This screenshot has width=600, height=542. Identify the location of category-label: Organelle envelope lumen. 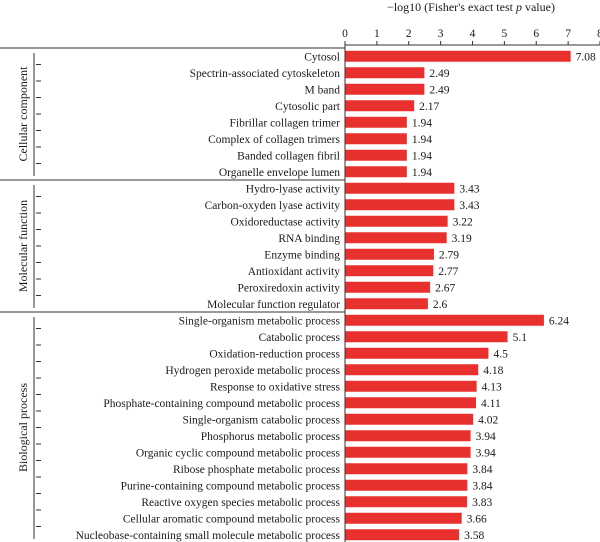
(279, 173).